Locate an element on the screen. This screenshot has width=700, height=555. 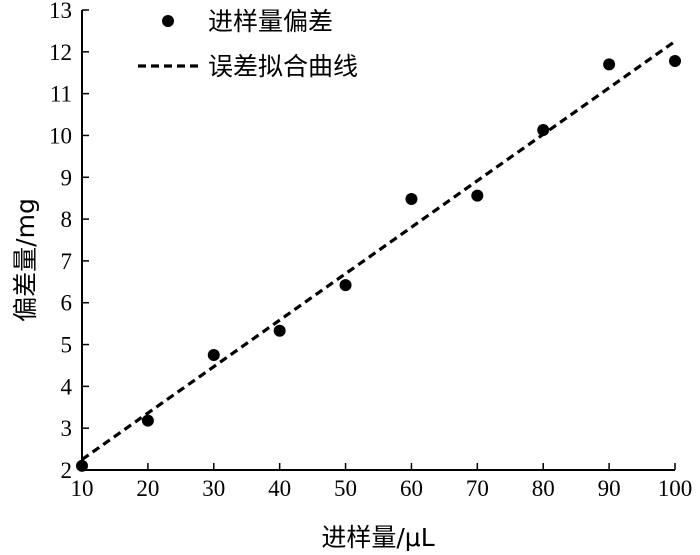
y-tick-label: 6 is located at coordinates (67, 303).